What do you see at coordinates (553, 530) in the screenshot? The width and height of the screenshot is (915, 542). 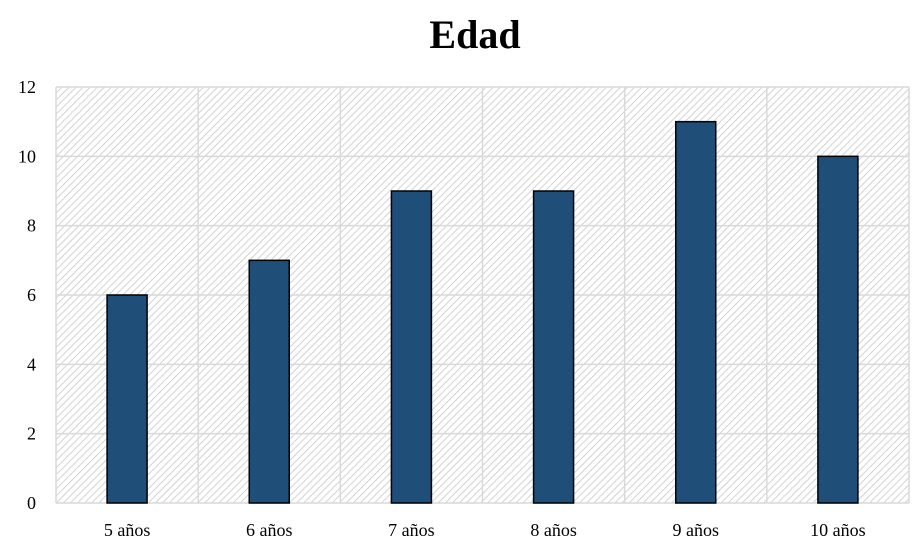 I see `x-tick-label: 8 años` at bounding box center [553, 530].